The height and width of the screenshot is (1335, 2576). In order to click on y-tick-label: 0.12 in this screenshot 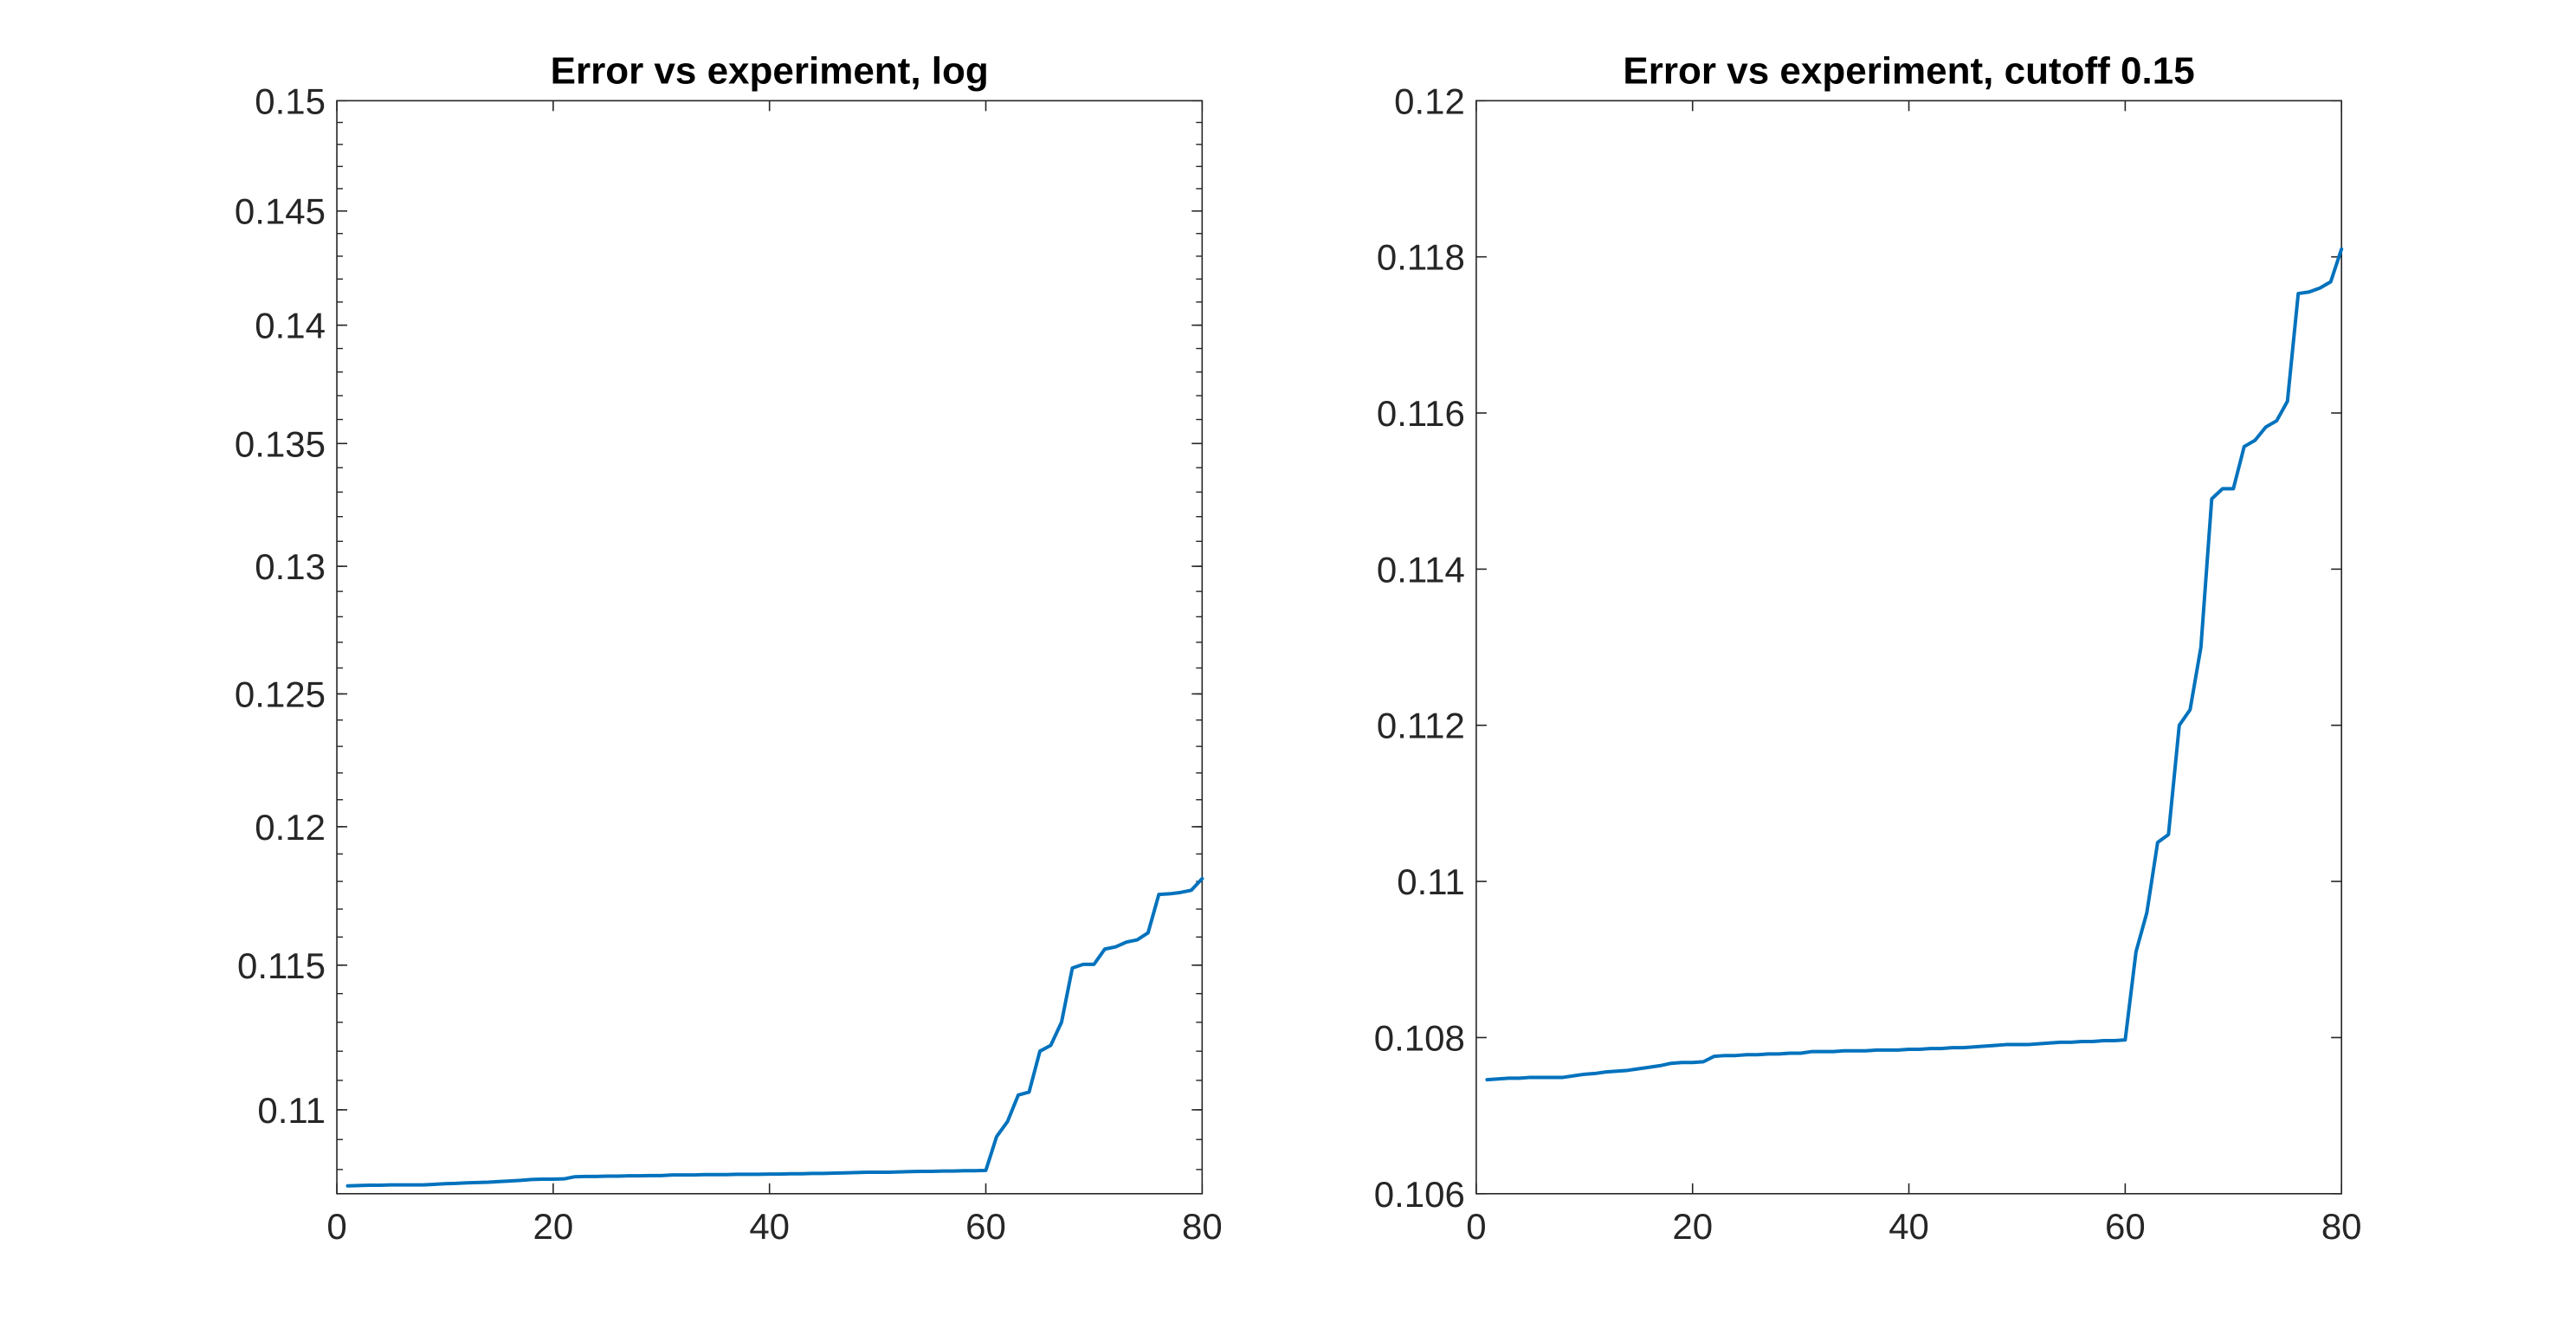, I will do `click(290, 828)`.